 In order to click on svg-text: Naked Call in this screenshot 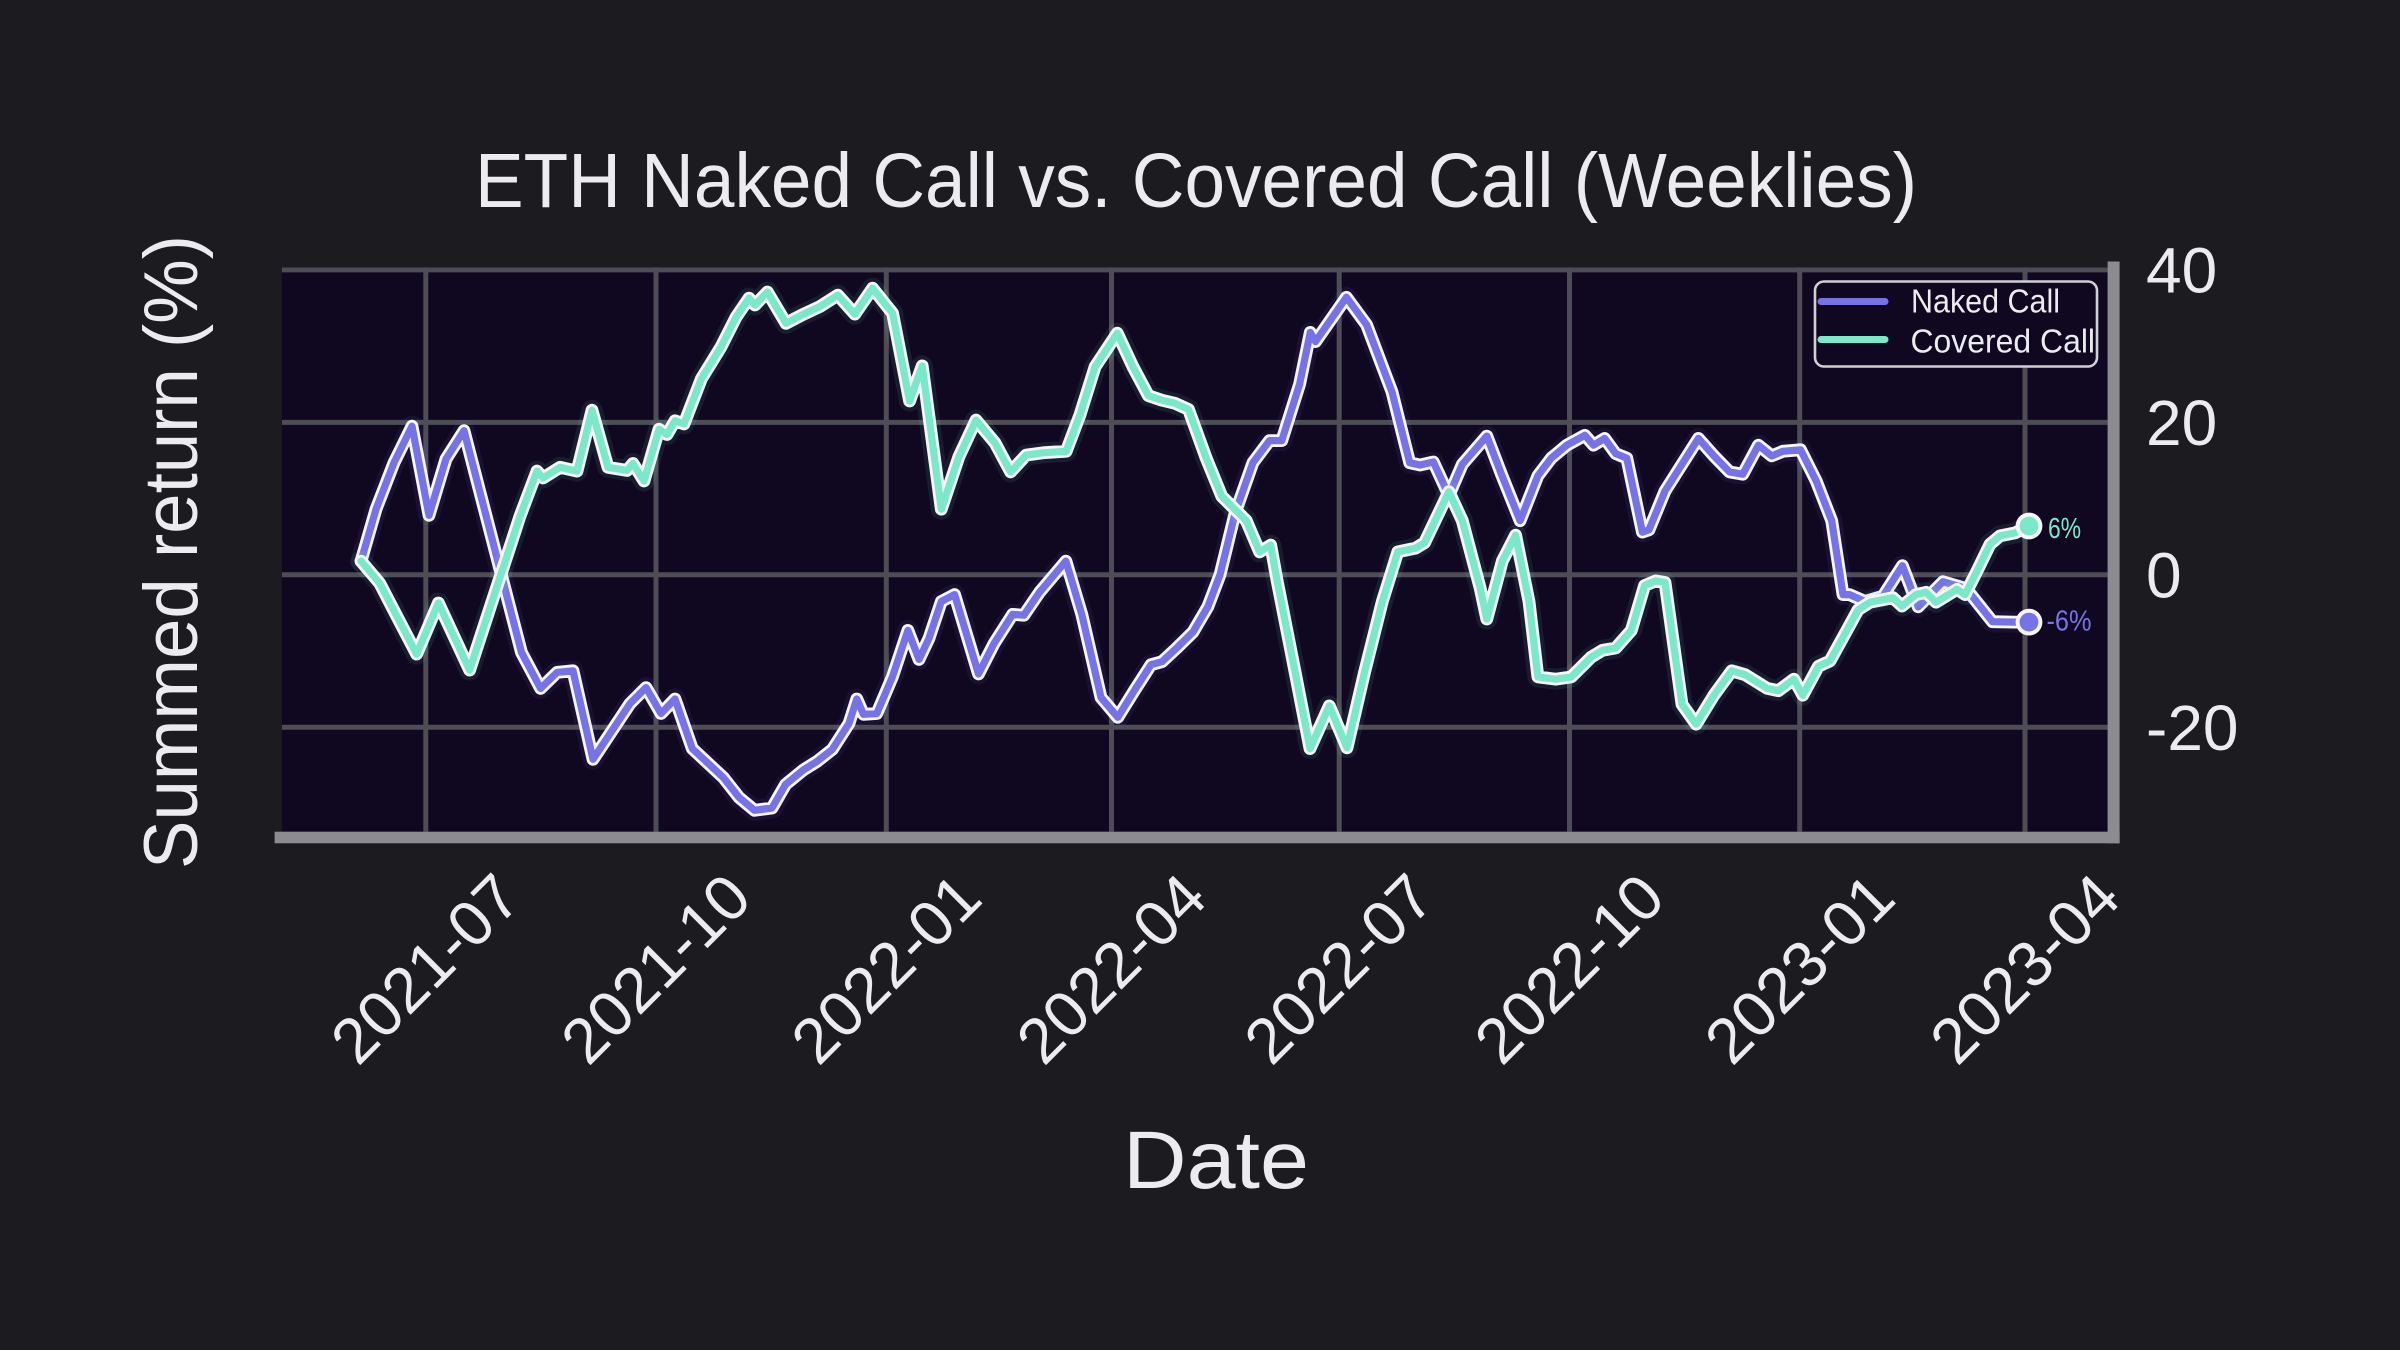, I will do `click(1985, 301)`.